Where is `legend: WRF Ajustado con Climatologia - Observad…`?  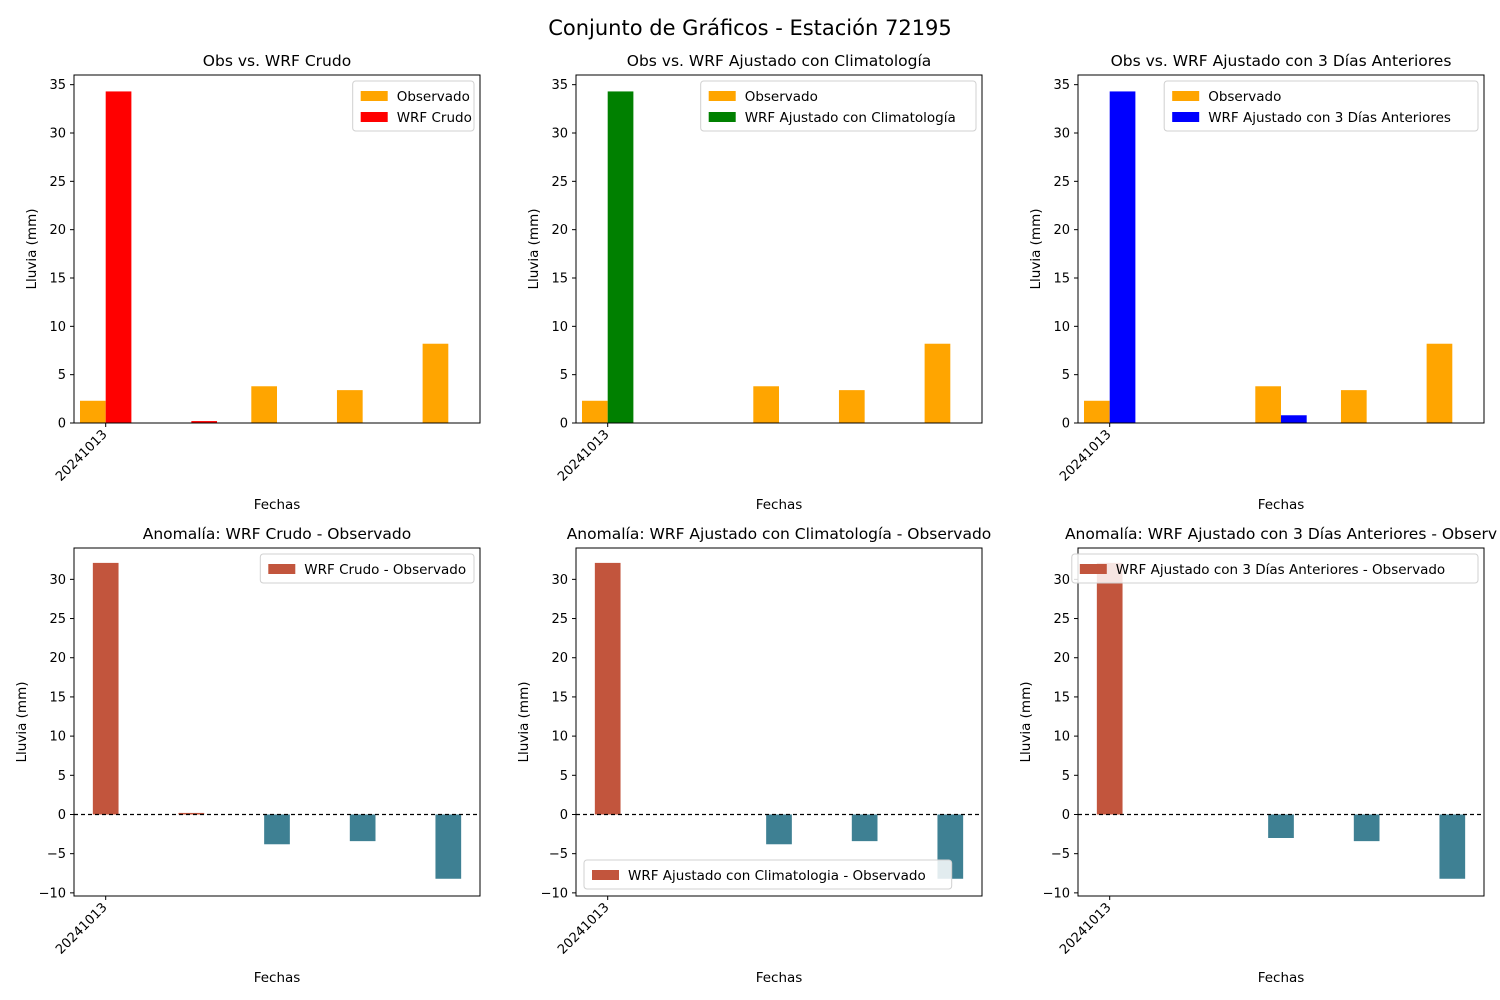 legend: WRF Ajustado con Climatologia - Observad… is located at coordinates (768, 874).